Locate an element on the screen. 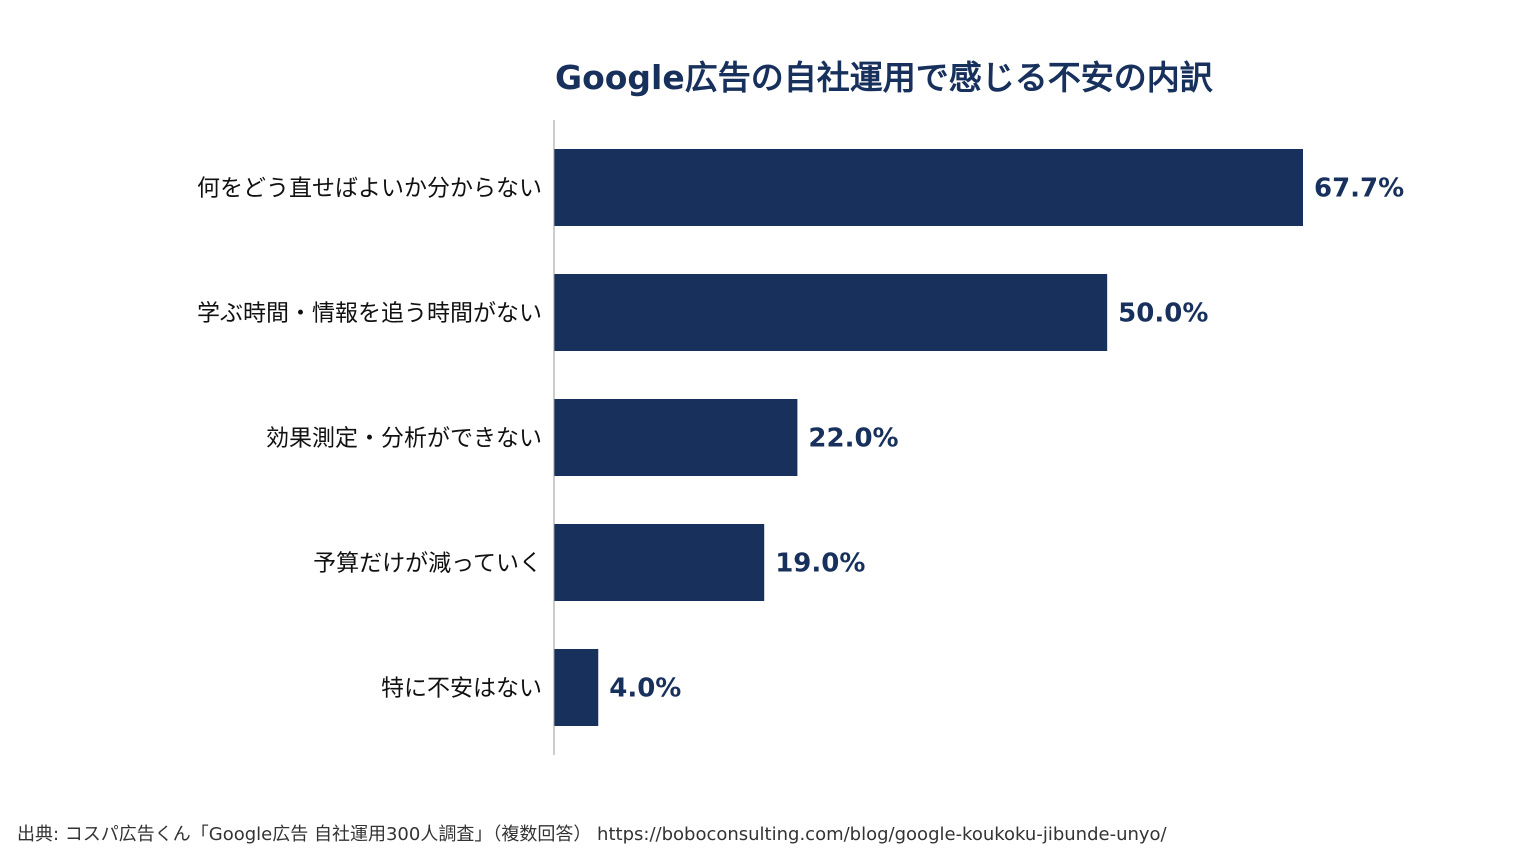 The height and width of the screenshot is (858, 1536). category-label: 学ぶ時間・情報を追う時間がない is located at coordinates (369, 314).